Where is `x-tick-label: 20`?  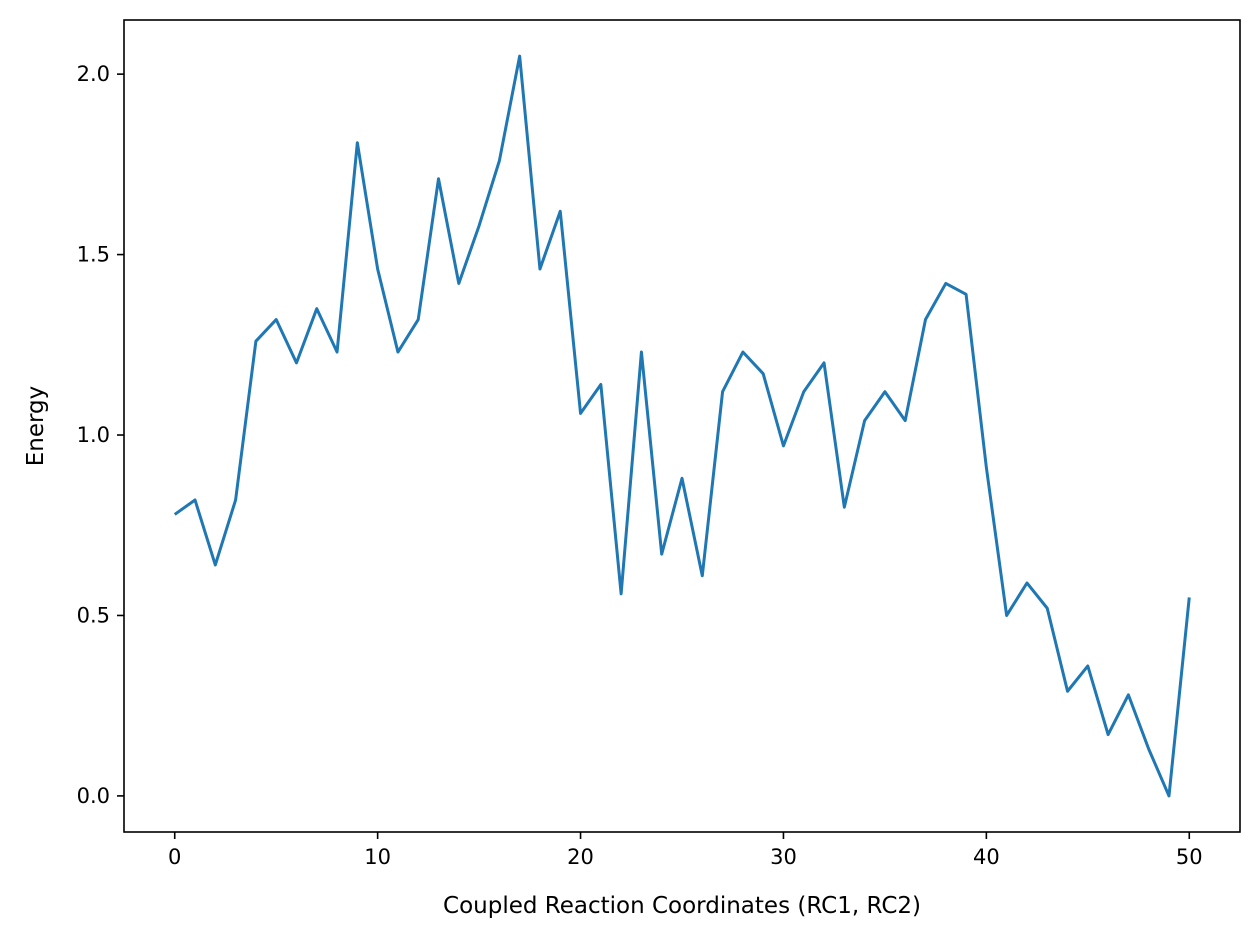 x-tick-label: 20 is located at coordinates (580, 857).